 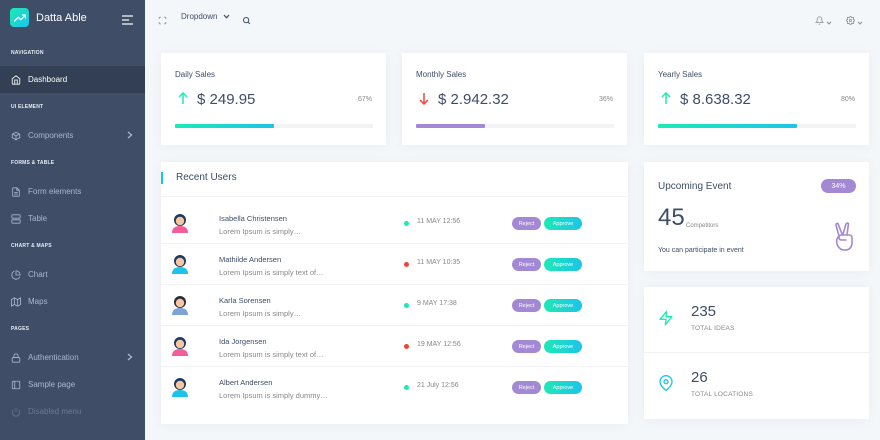 I want to click on total-ideas-label: TOTAL IDEAS, so click(x=713, y=328).